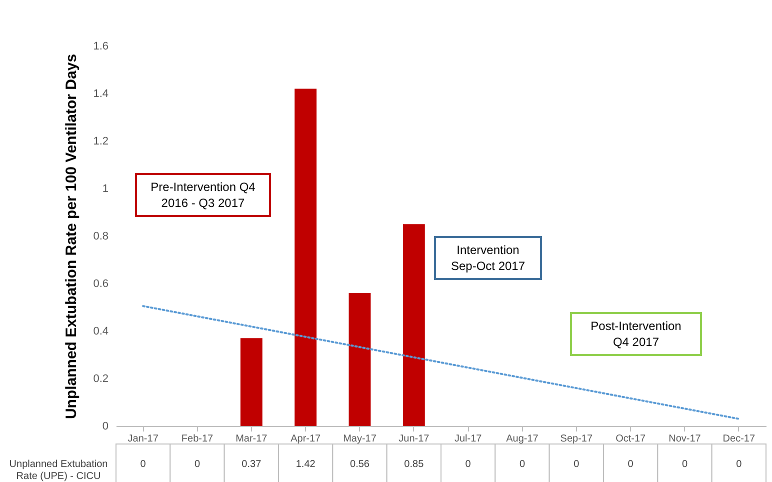 The height and width of the screenshot is (482, 772). Describe the element at coordinates (100, 236) in the screenshot. I see `y-tick-label: 0.8` at that location.